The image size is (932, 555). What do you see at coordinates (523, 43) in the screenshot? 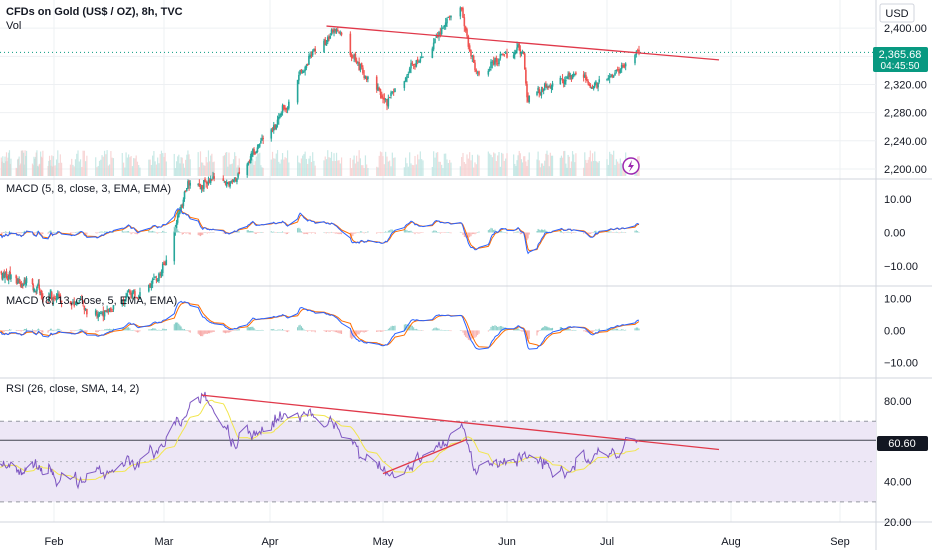
I see `price-trendline` at bounding box center [523, 43].